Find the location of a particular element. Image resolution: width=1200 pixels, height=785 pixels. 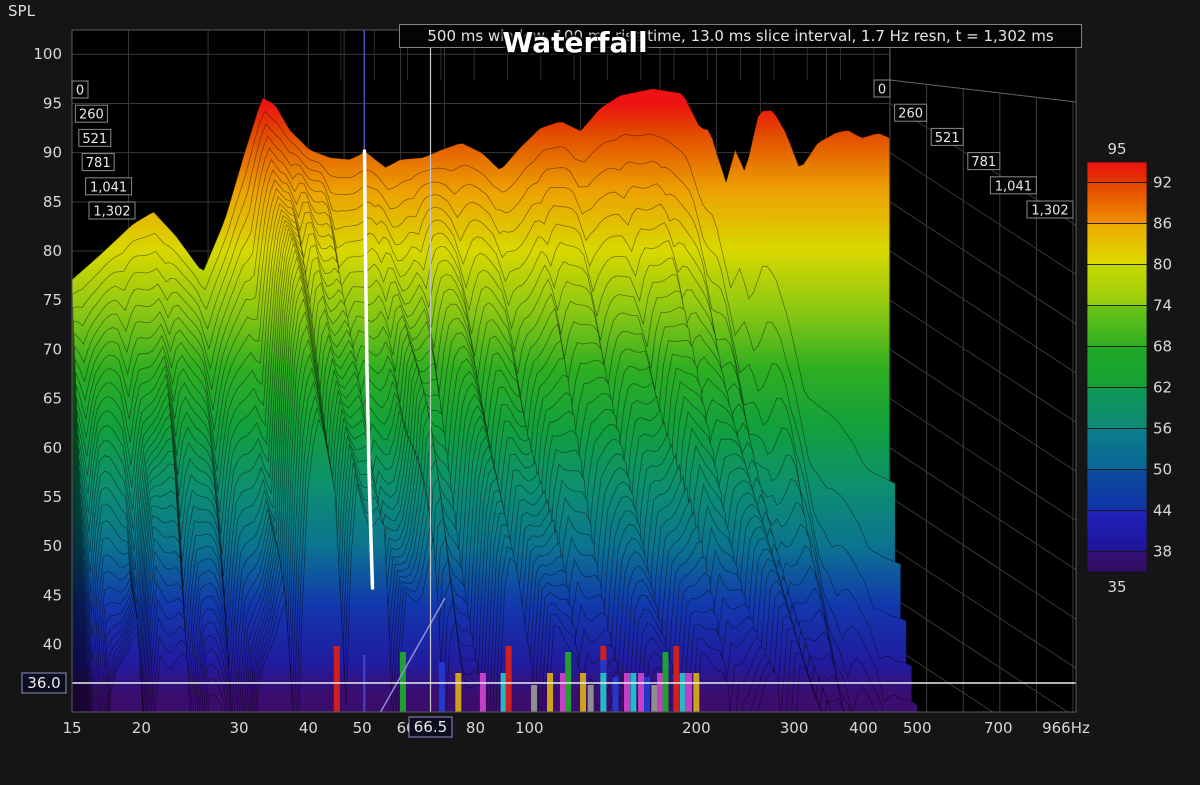

svg-text: 36.0 is located at coordinates (43, 683).